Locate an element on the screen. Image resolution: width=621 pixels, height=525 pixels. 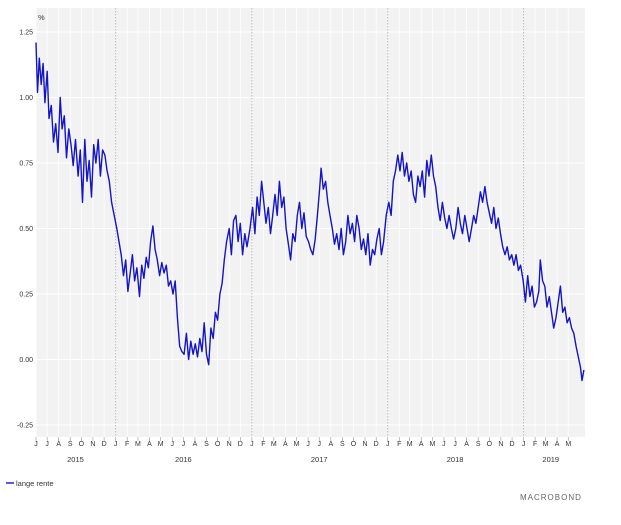
y-tick-label: 0.75 is located at coordinates (26, 164).